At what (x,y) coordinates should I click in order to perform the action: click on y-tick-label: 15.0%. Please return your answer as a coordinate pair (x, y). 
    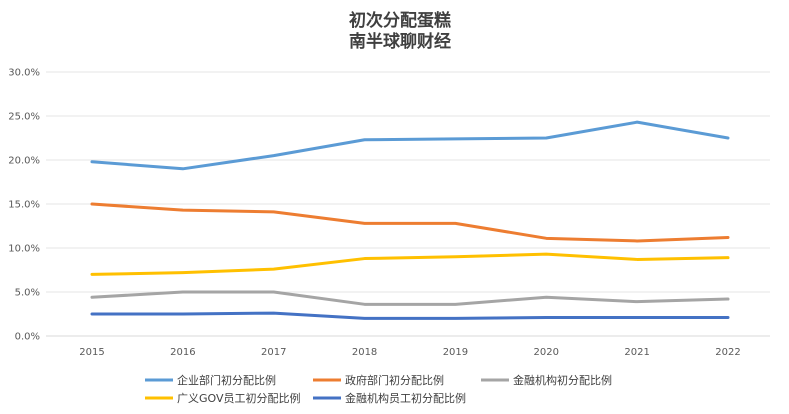
    Looking at the image, I should click on (24, 205).